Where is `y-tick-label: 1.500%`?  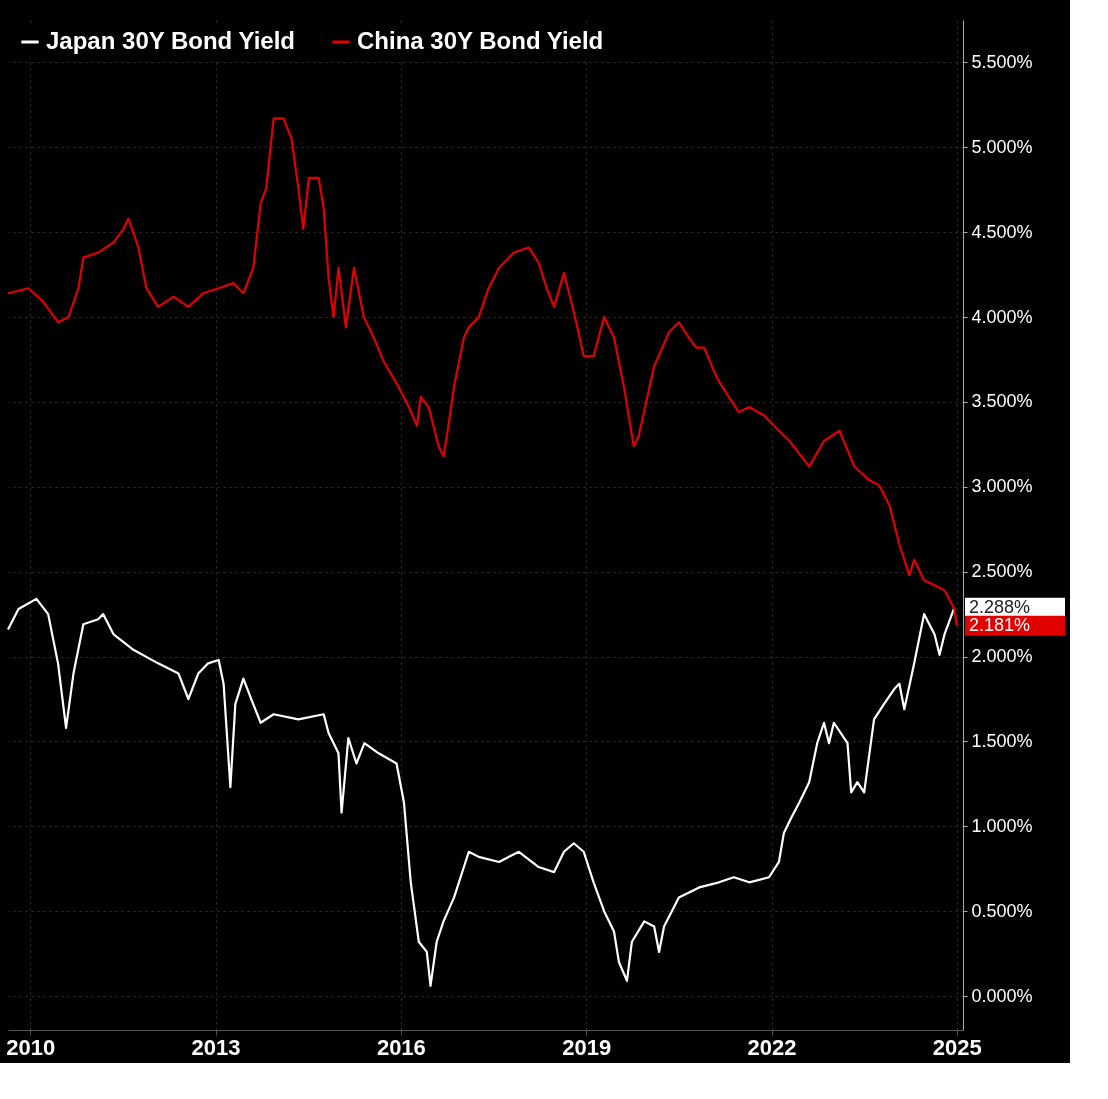 y-tick-label: 1.500% is located at coordinates (1002, 740).